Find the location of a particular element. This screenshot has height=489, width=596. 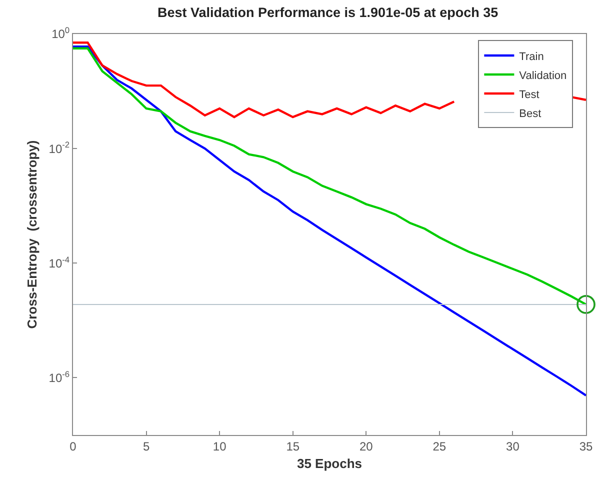

x-axis-title: 35 Epochs is located at coordinates (329, 463).